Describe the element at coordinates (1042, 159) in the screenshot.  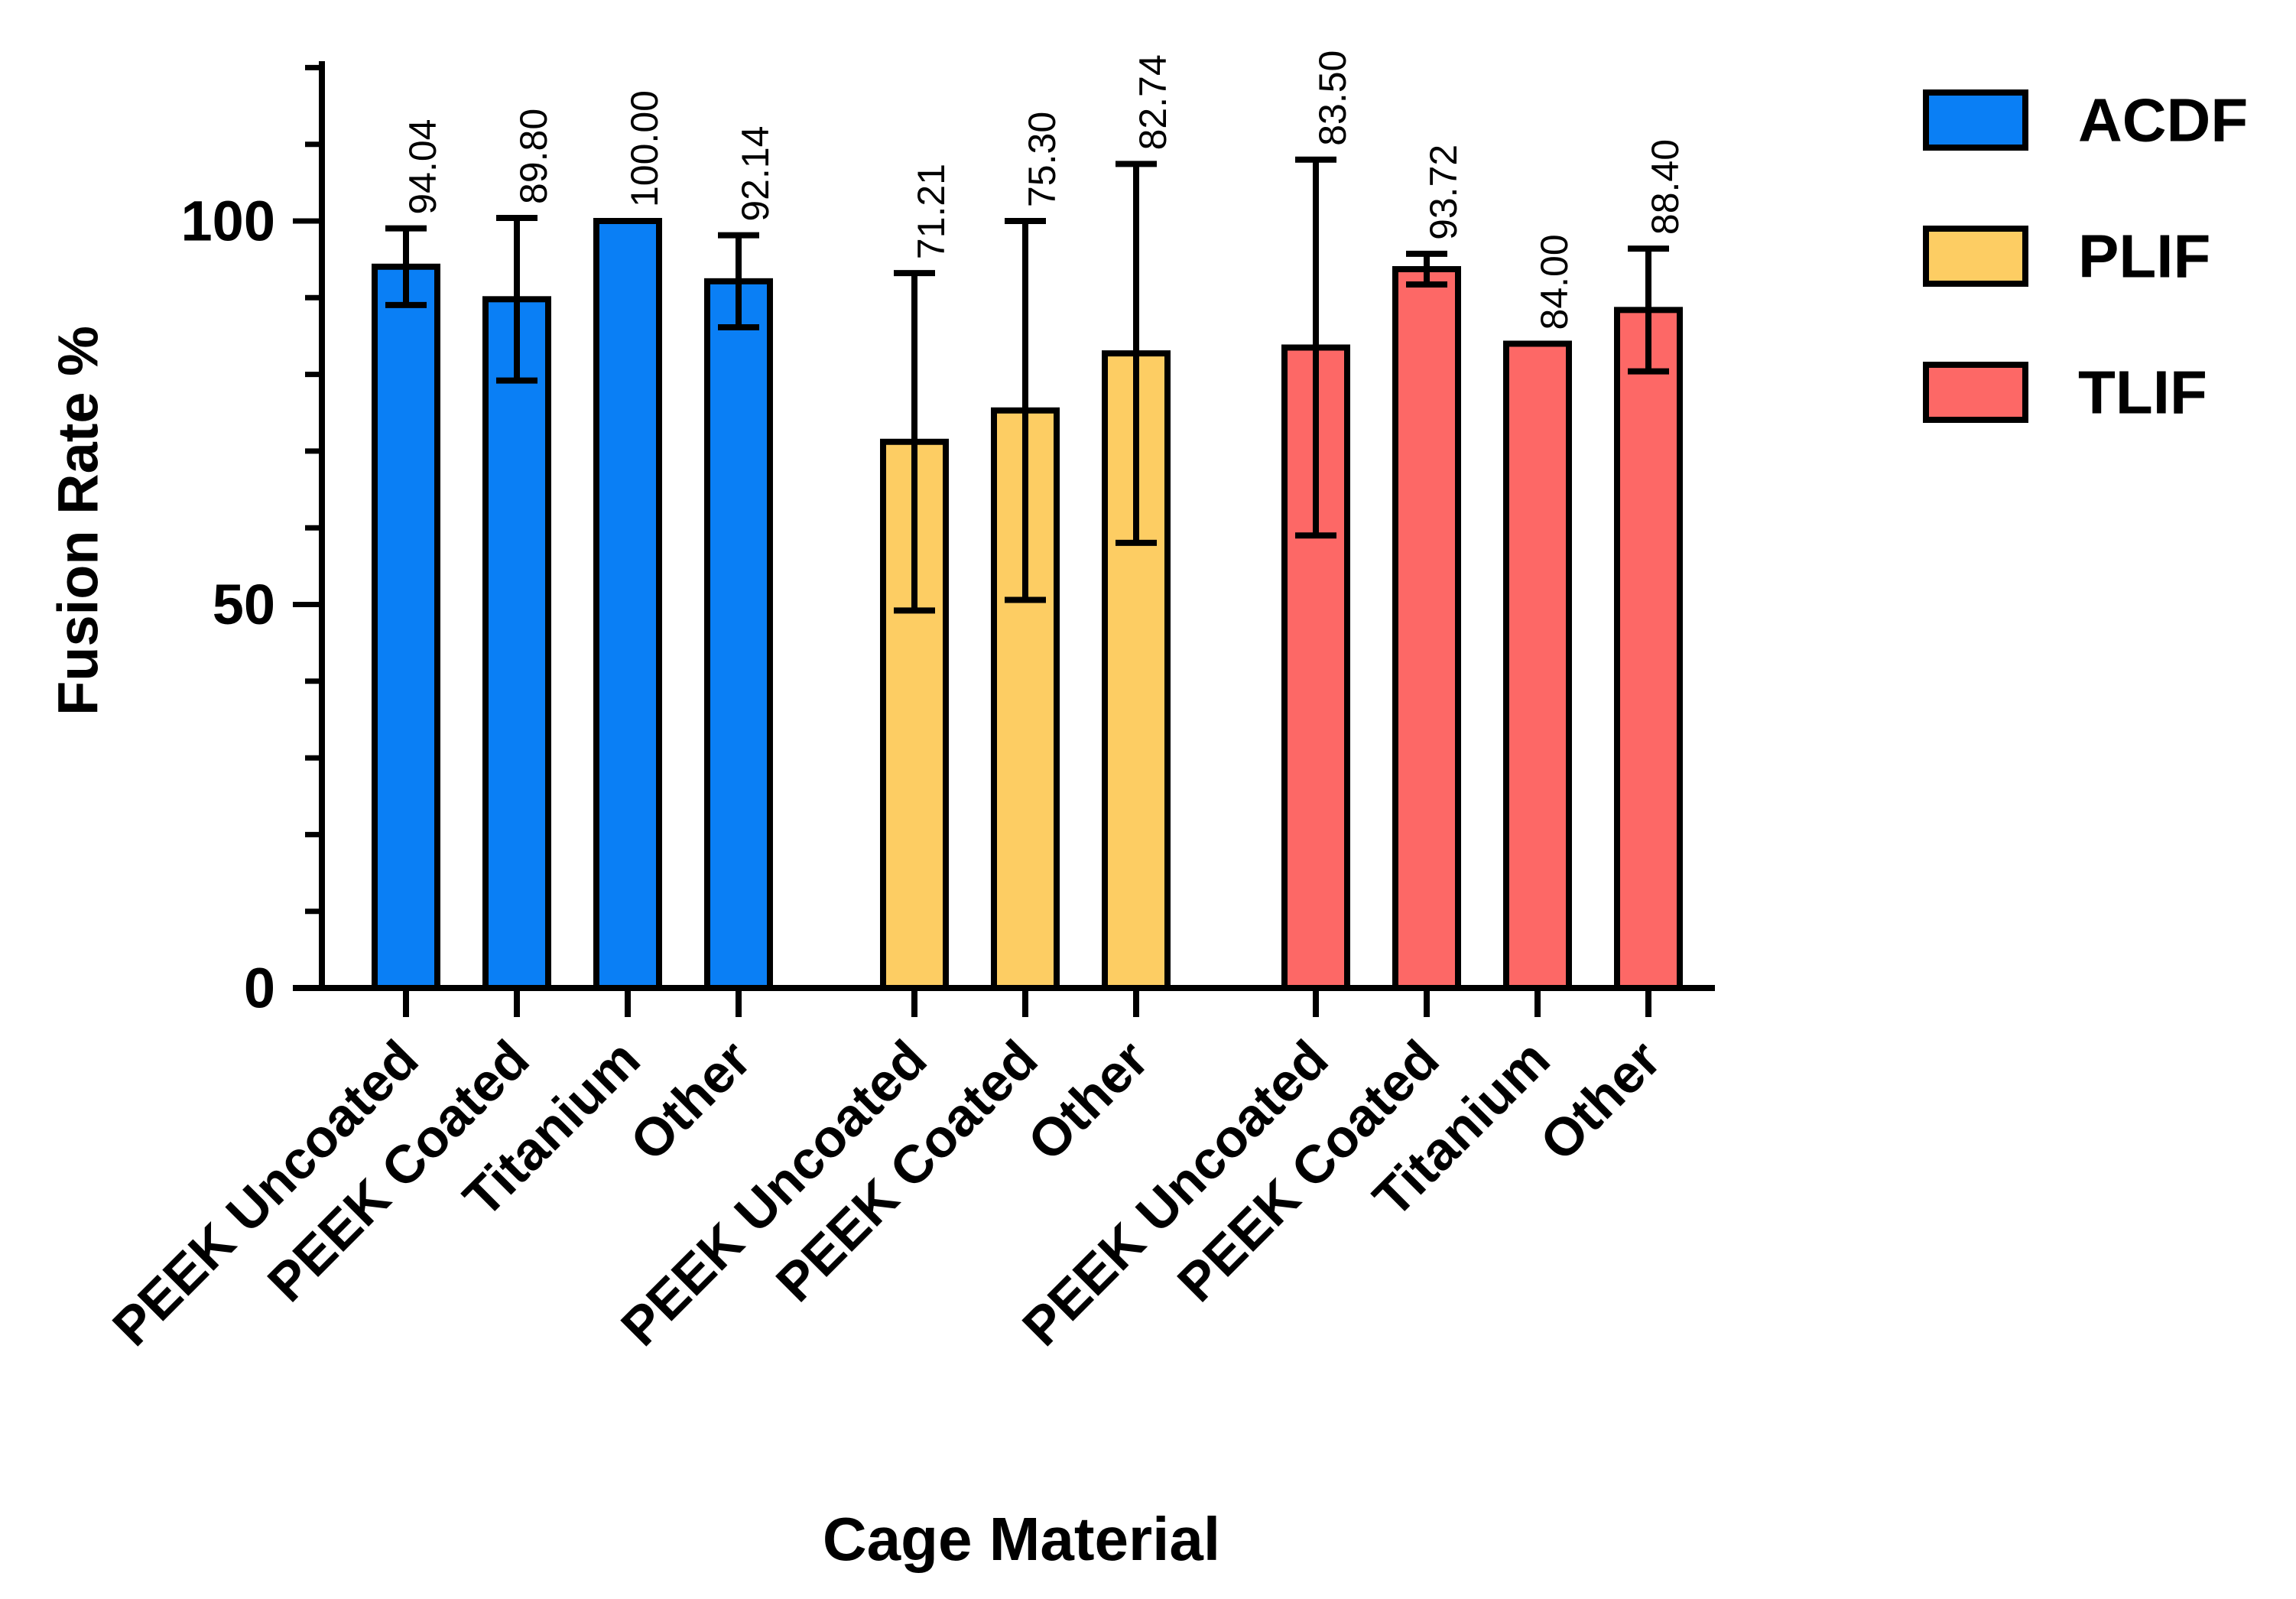
I see `data-label: 75.30` at that location.